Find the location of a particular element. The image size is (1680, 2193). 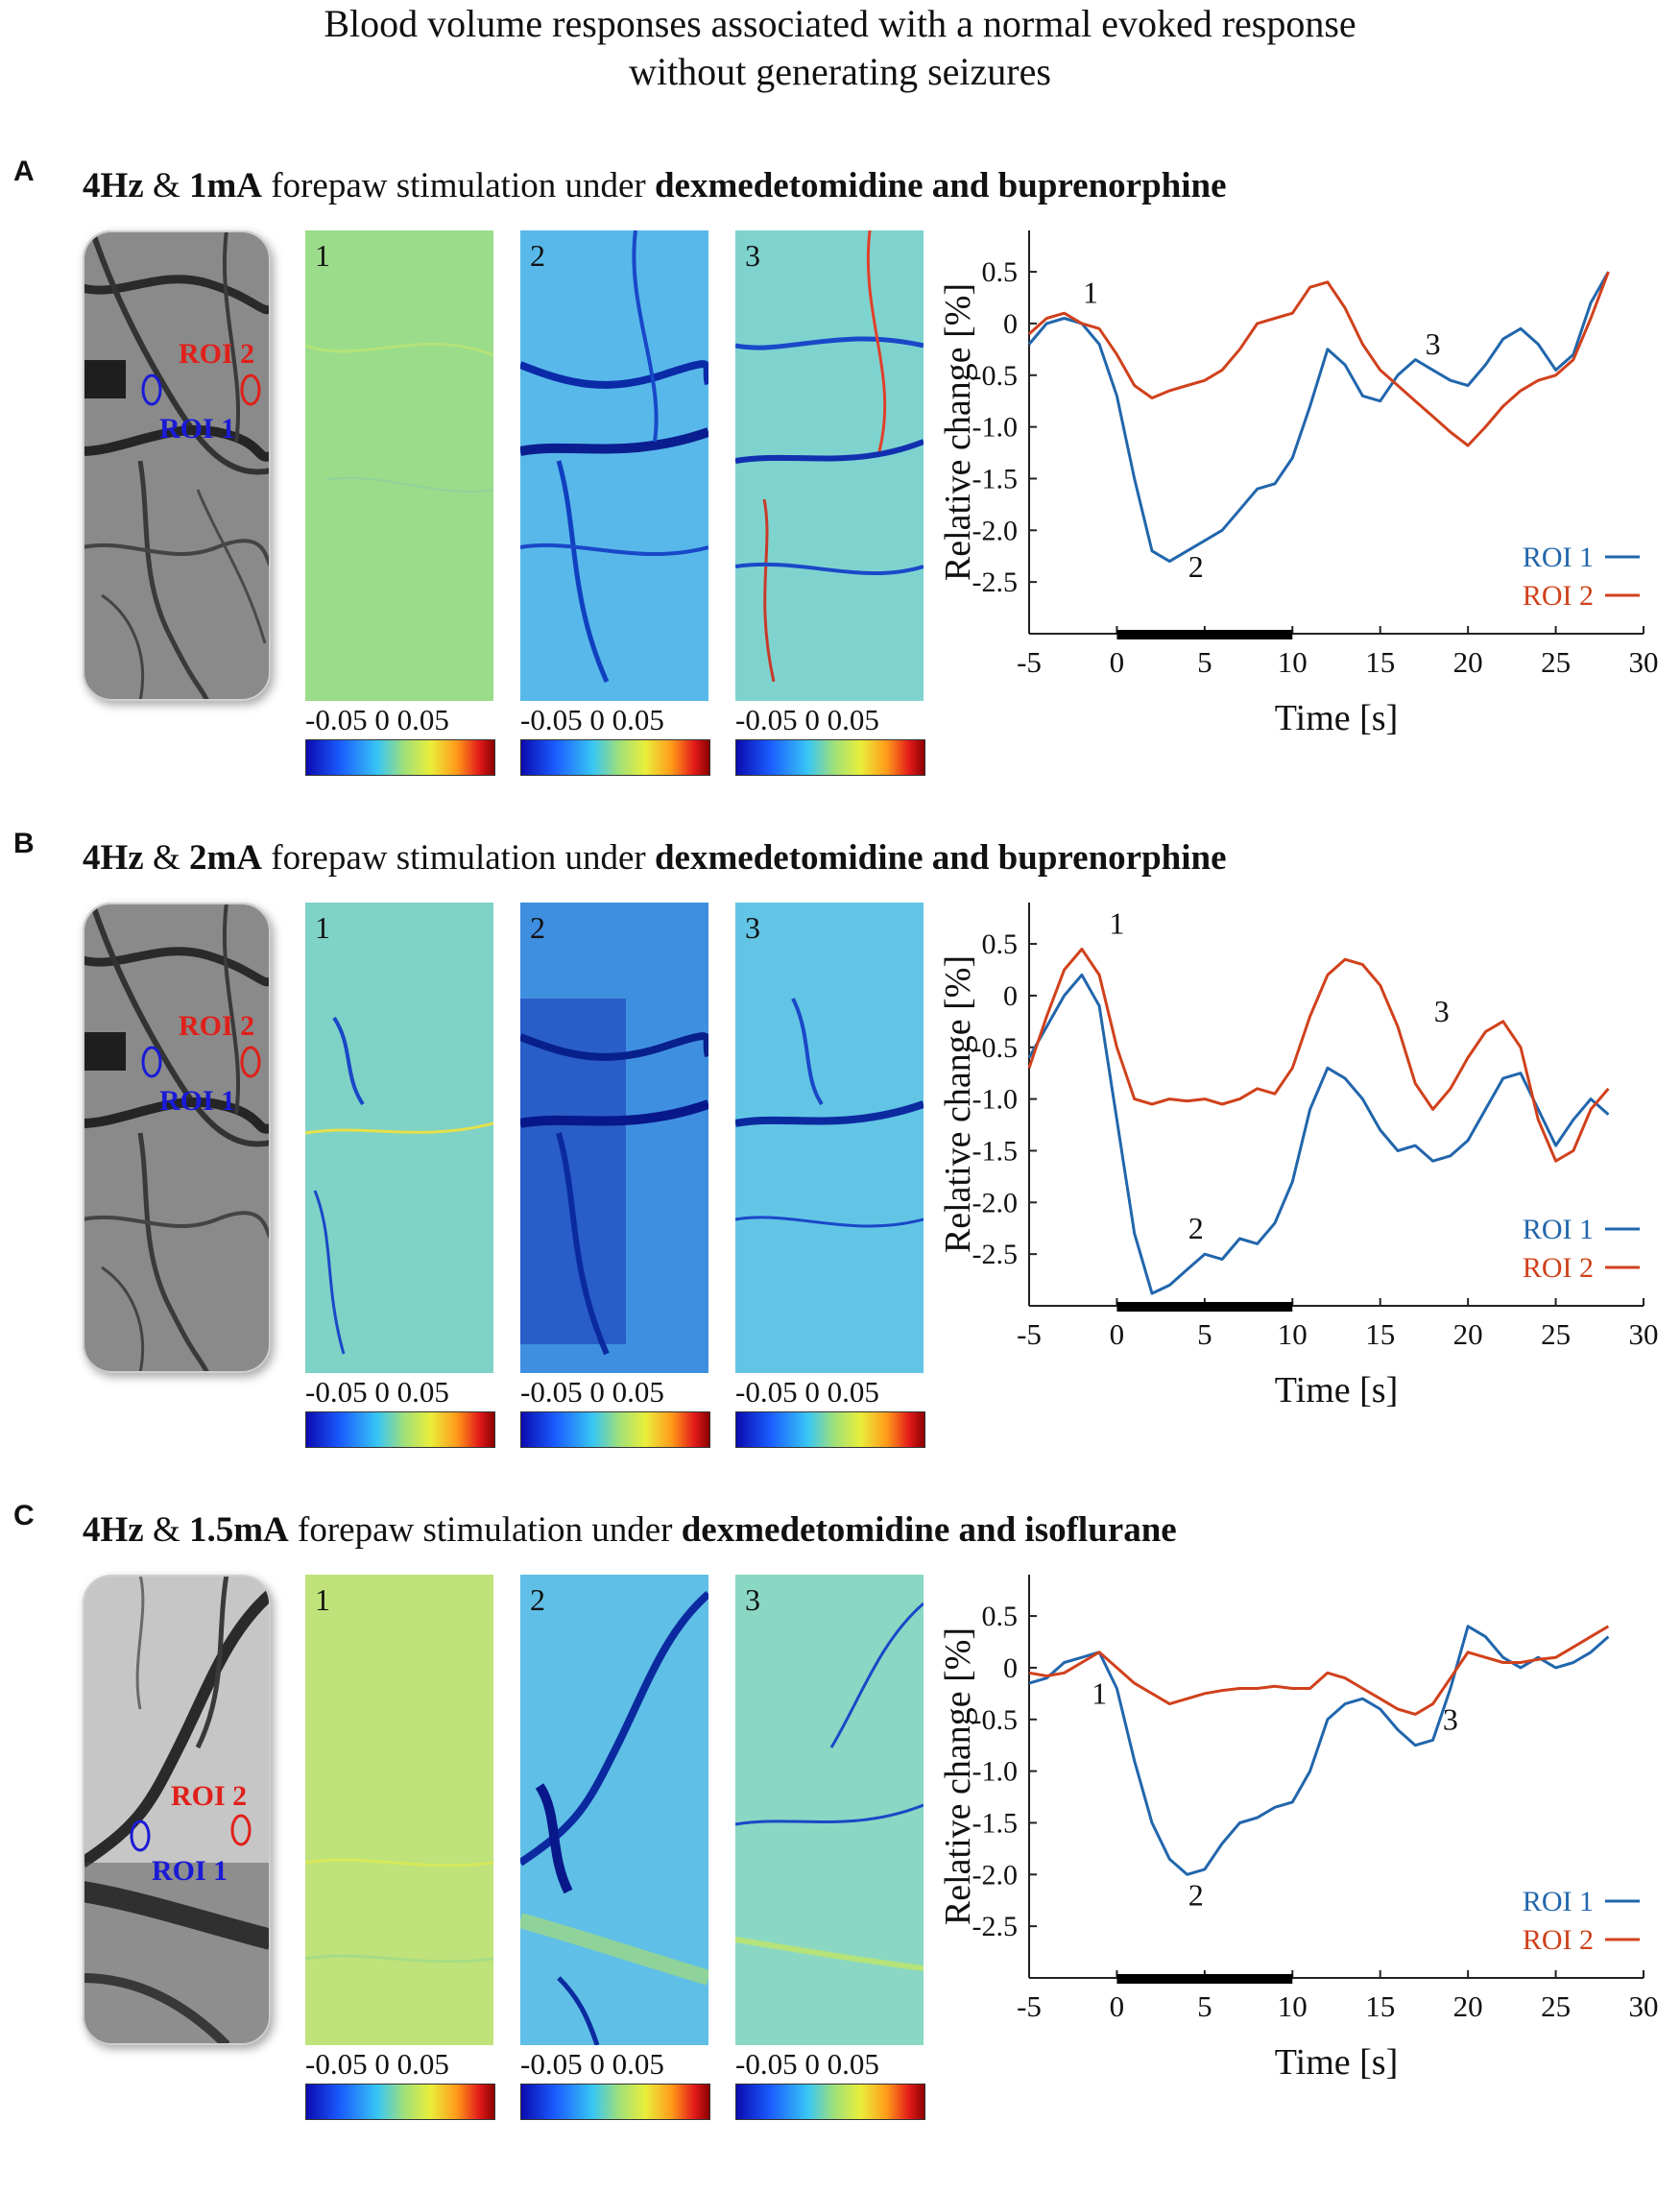

y-tick-label: -1.0 is located at coordinates (995, 1100).